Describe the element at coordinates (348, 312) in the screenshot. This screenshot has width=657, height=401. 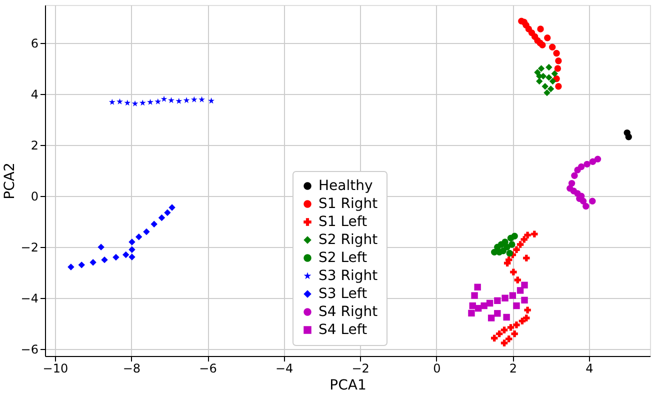
I see `legend-label: S4 Right` at that location.